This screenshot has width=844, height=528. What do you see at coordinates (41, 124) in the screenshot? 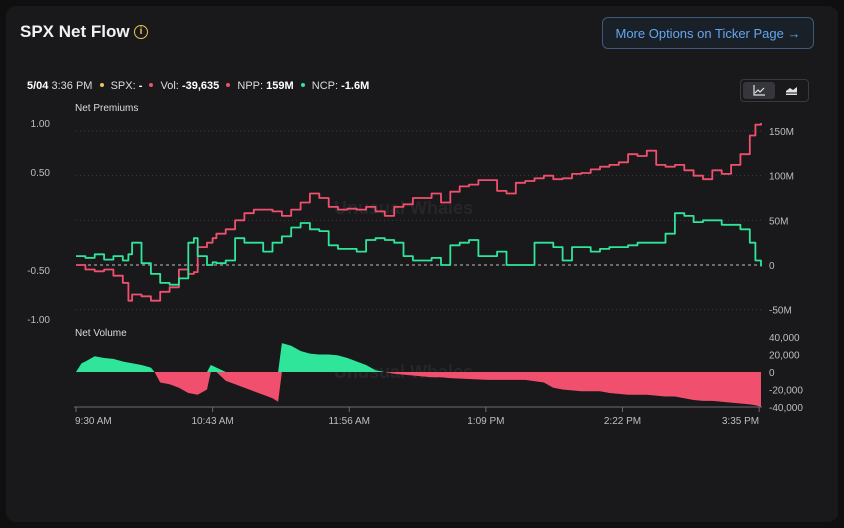
I see `left-tick-label: 1.00` at bounding box center [41, 124].